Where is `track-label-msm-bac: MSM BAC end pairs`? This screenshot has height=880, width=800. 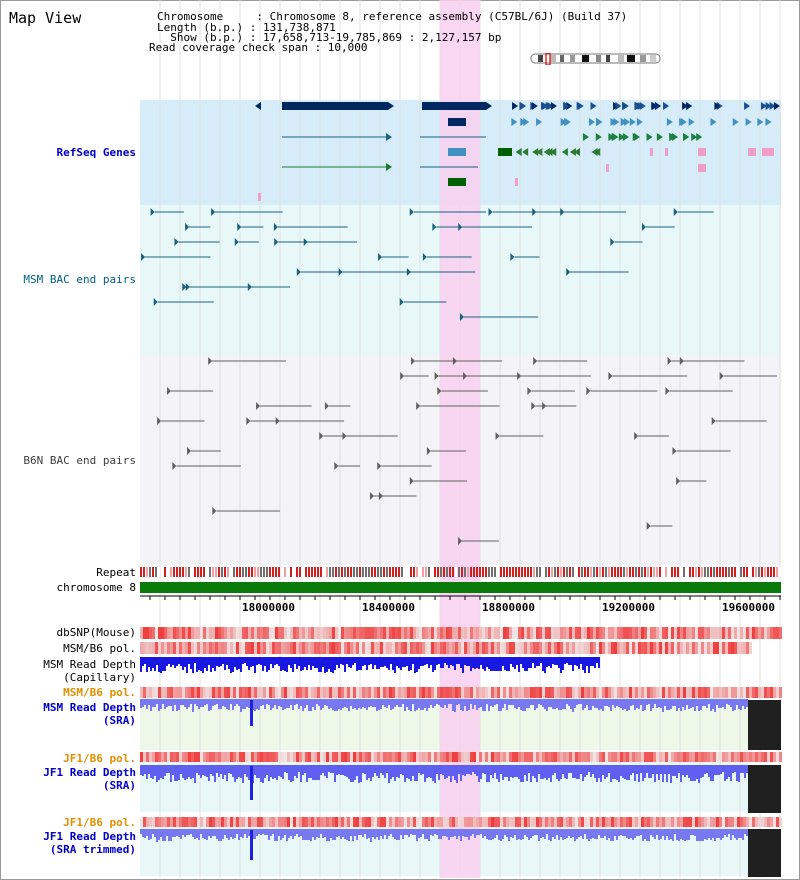
track-label-msm-bac: MSM BAC end pairs is located at coordinates (79, 279).